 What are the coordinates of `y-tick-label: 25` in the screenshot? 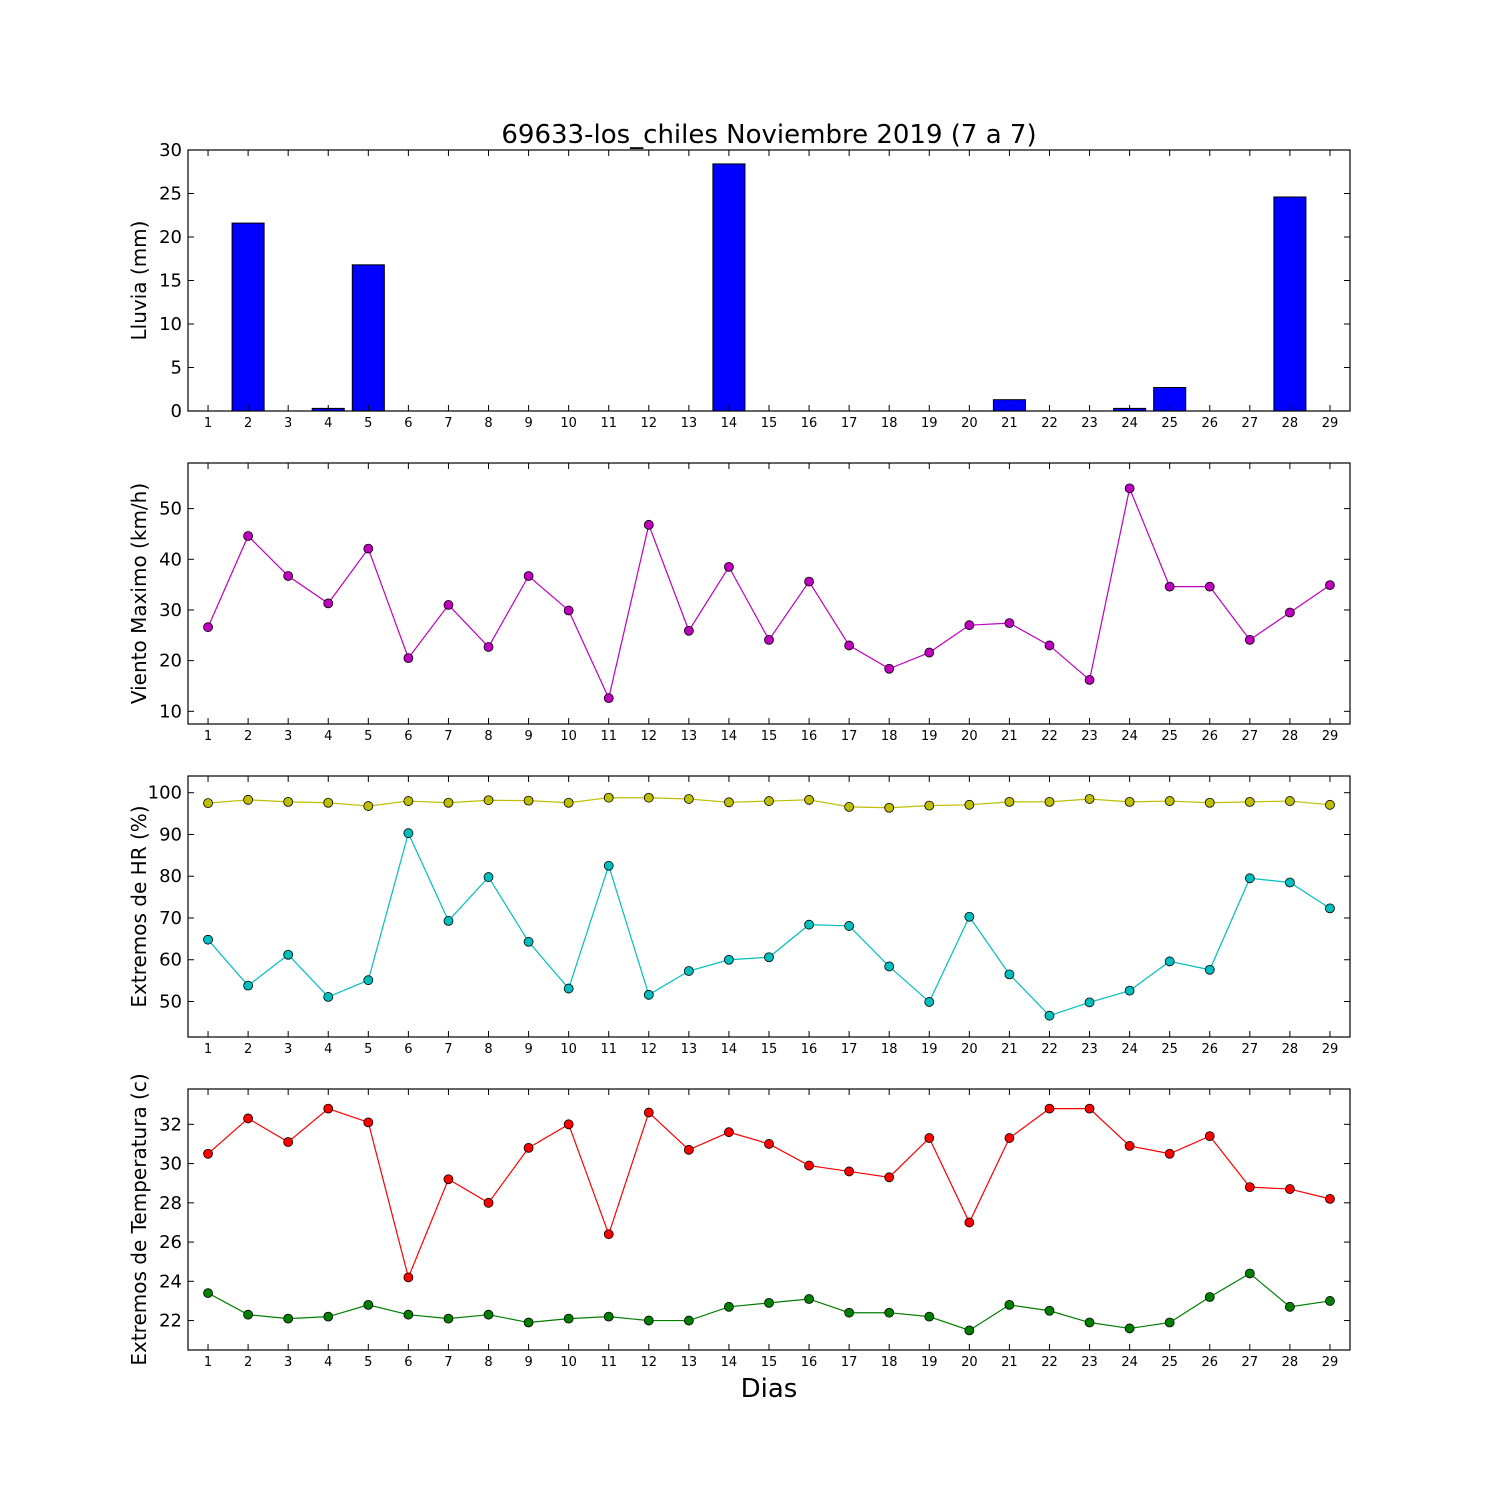 It's located at (170, 194).